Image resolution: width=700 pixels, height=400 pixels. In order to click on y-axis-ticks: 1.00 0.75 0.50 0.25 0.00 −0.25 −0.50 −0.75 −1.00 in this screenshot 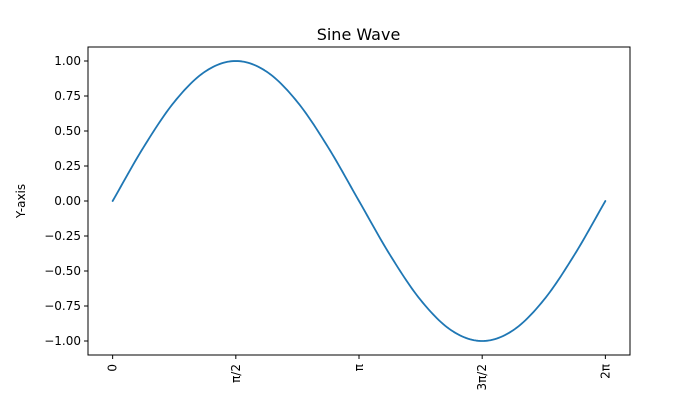, I will do `click(66, 201)`.